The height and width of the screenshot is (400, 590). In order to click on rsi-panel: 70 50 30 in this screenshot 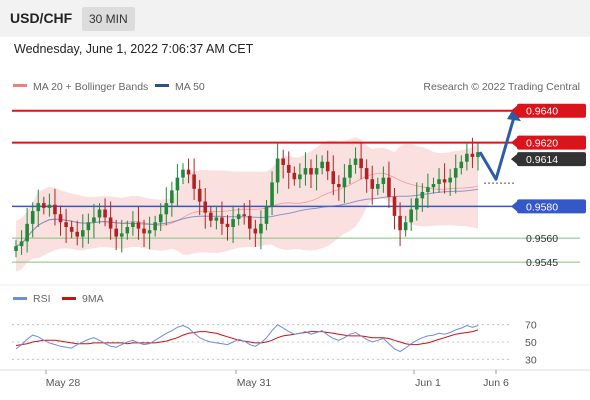, I will do `click(274, 343)`.